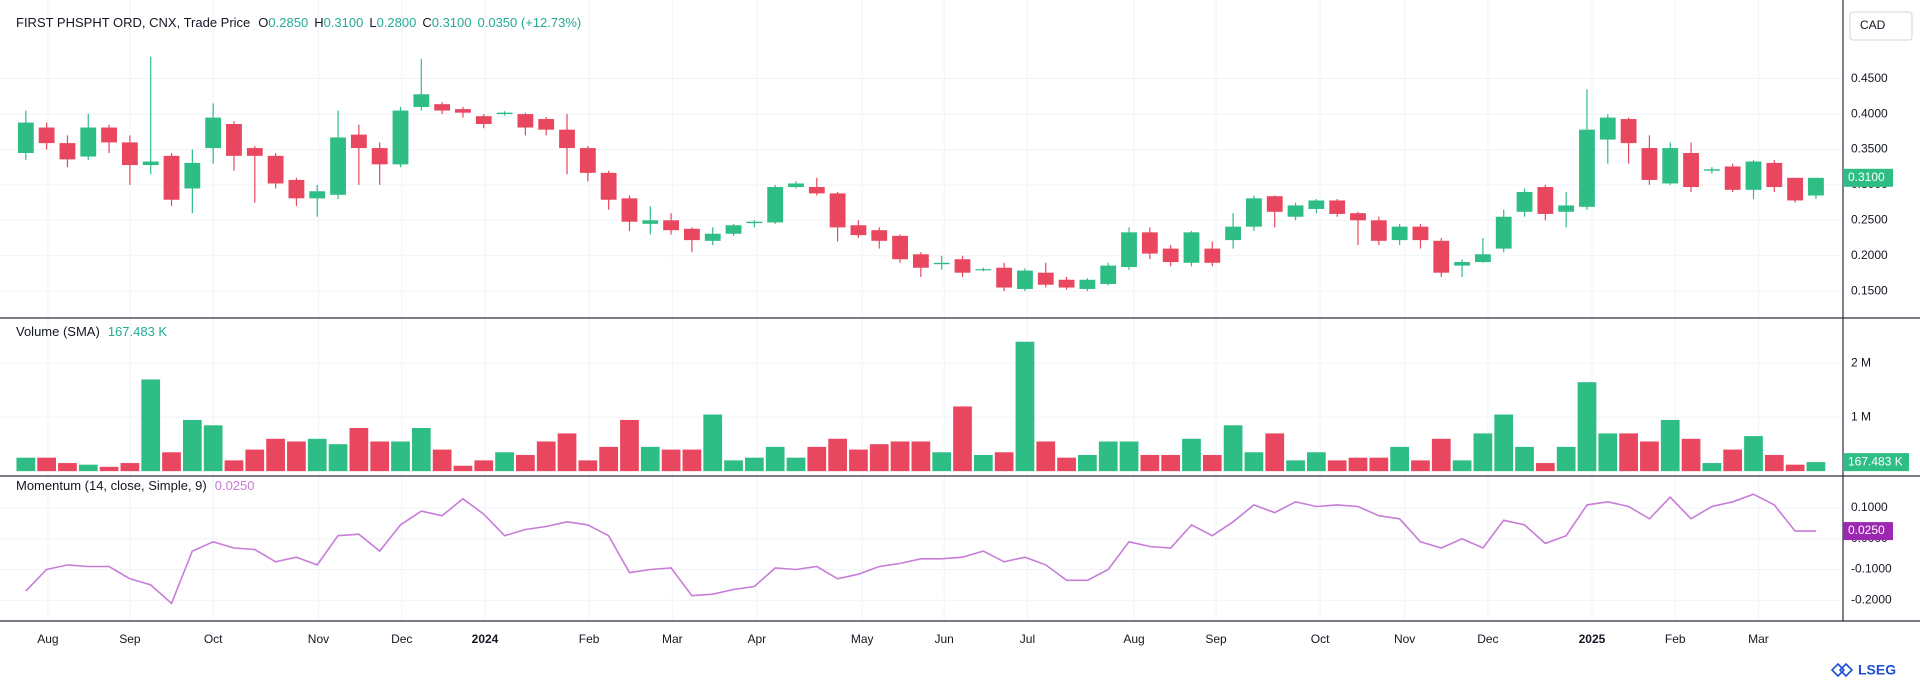  What do you see at coordinates (757, 639) in the screenshot?
I see `x-tick-label: Apr` at bounding box center [757, 639].